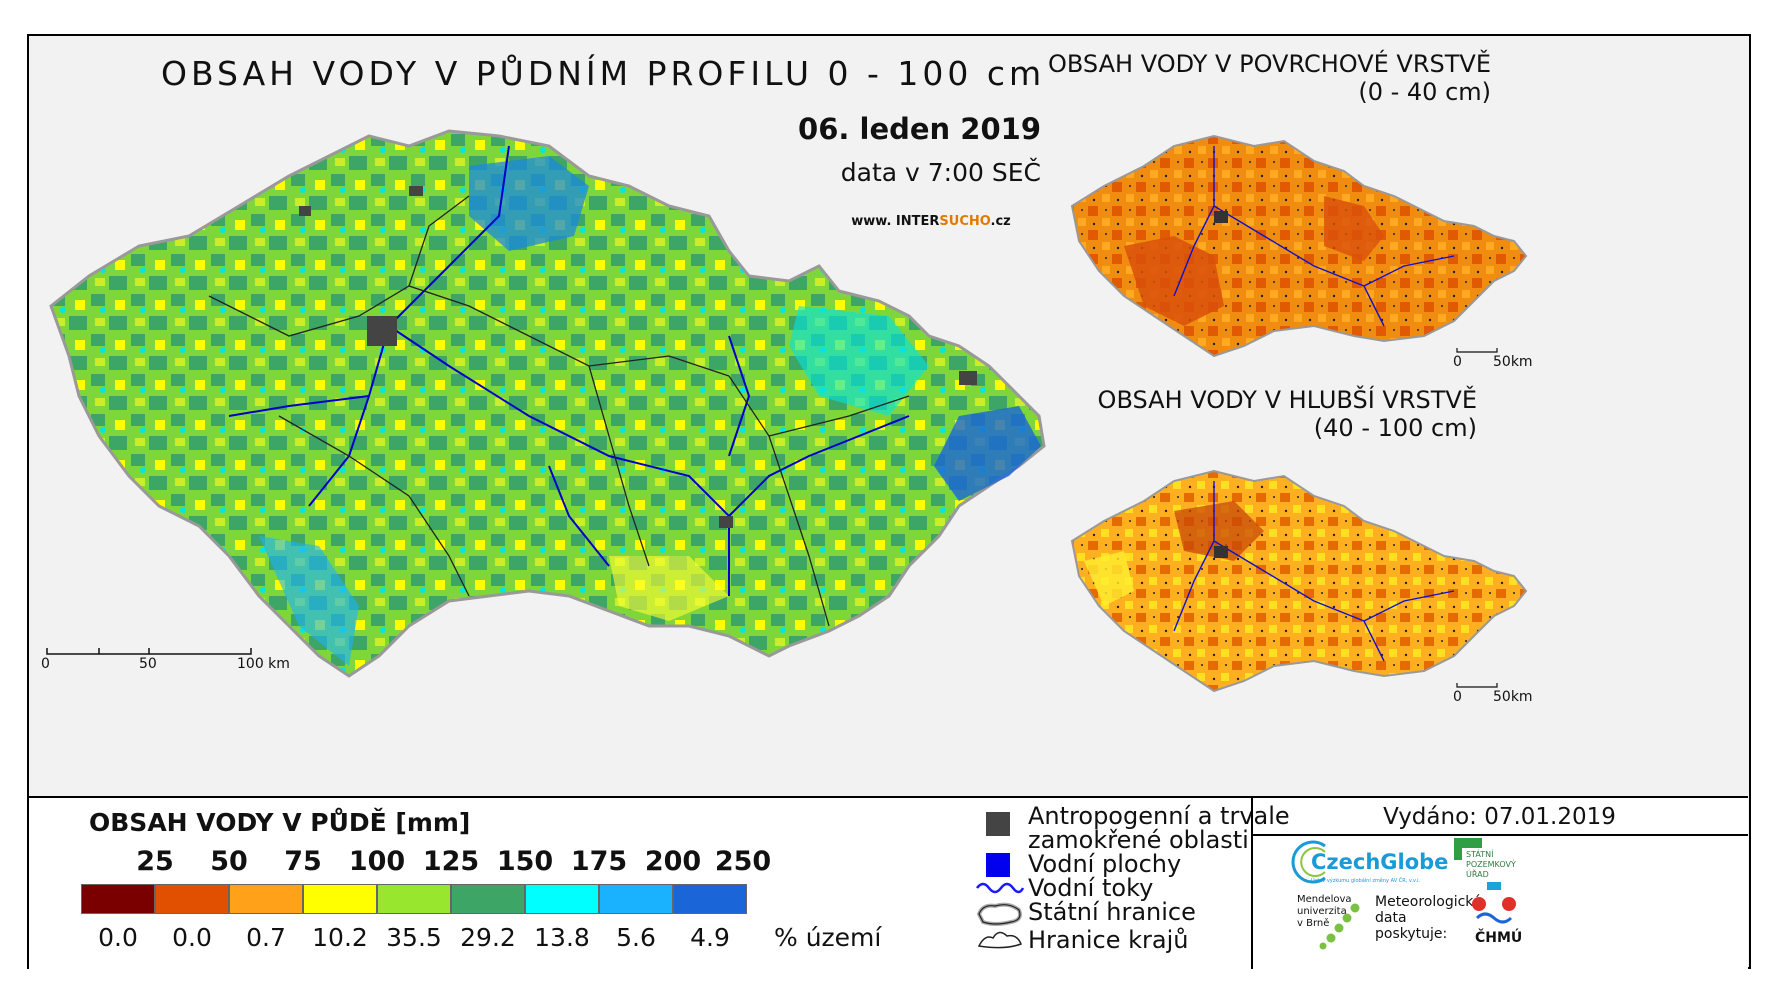  What do you see at coordinates (1000, 888) in the screenshot?
I see `river-line-icon` at bounding box center [1000, 888].